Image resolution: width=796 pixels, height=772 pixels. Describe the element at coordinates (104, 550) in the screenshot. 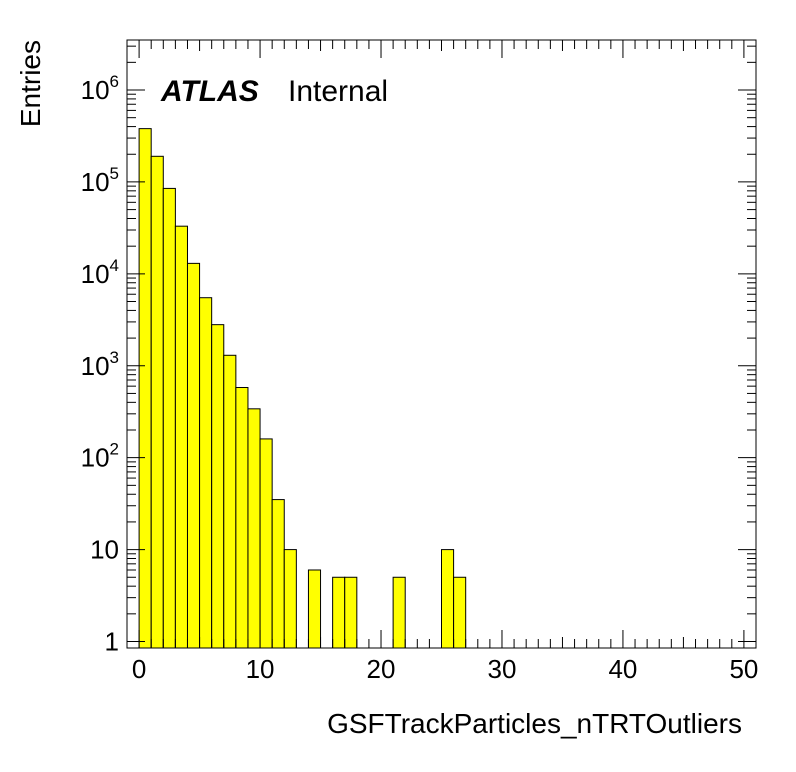

I see `y-tick-label: 10` at that location.